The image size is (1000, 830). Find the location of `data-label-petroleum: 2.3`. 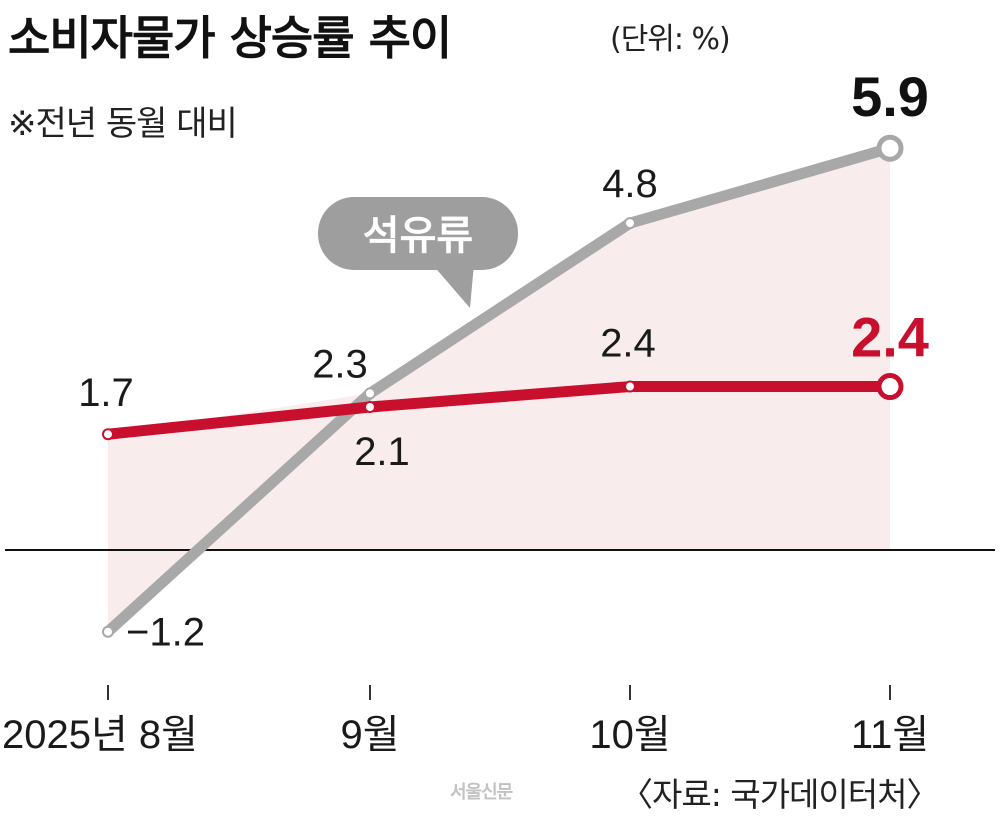

data-label-petroleum: 2.3 is located at coordinates (340, 364).